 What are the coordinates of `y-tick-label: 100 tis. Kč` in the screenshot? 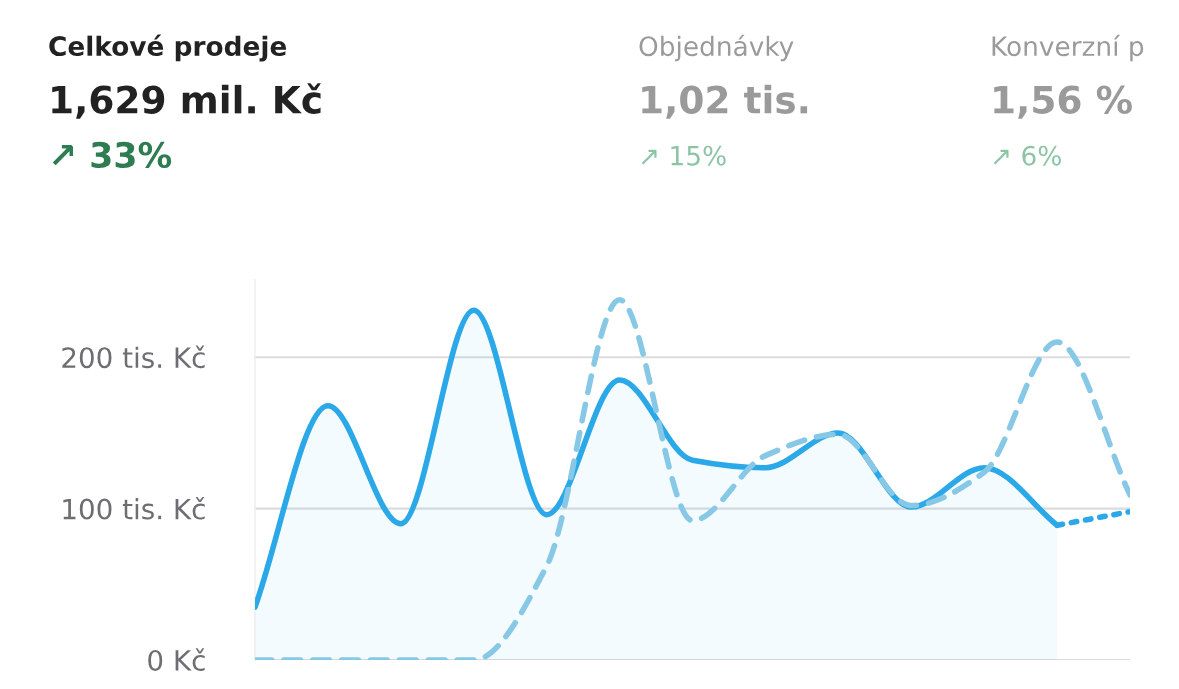 It's located at (134, 508).